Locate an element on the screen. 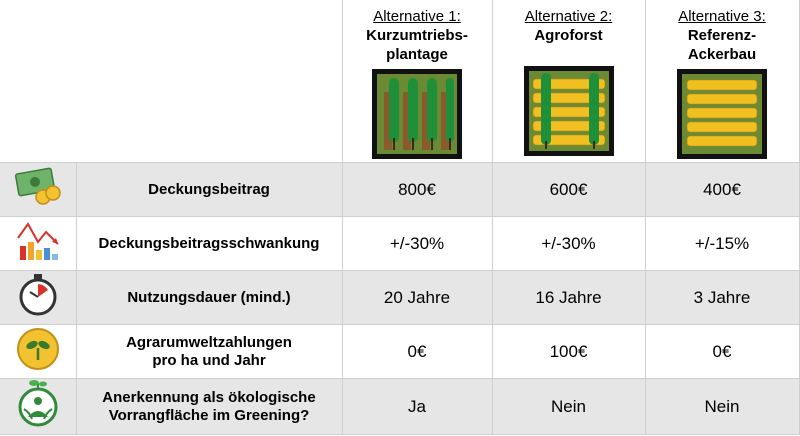 This screenshot has width=800, height=436. row-2-label: Deckungsbeitragsschwankung is located at coordinates (209, 243).